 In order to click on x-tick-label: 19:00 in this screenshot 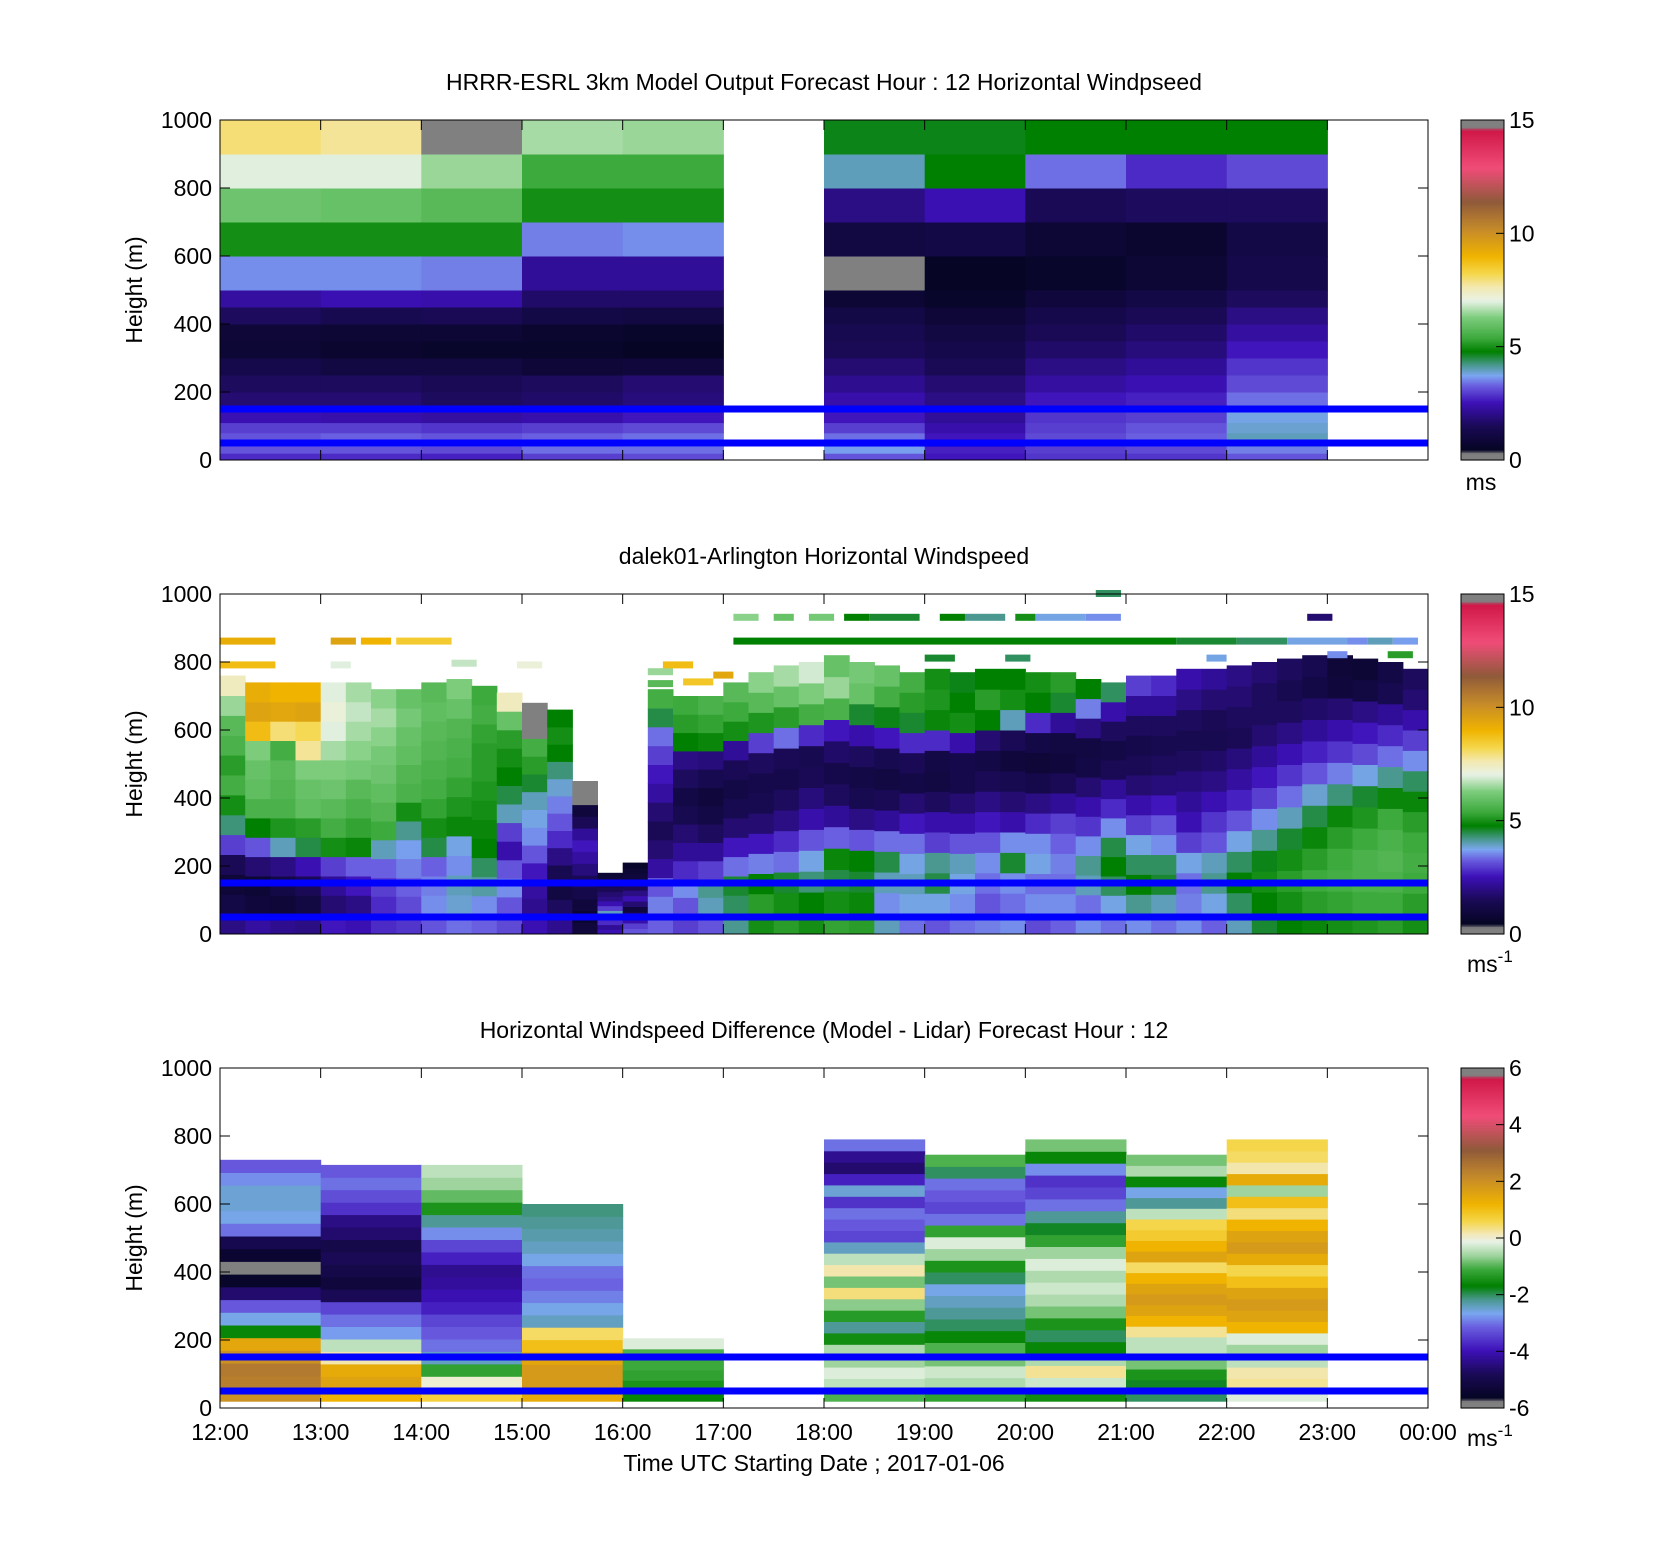, I will do `click(925, 1432)`.